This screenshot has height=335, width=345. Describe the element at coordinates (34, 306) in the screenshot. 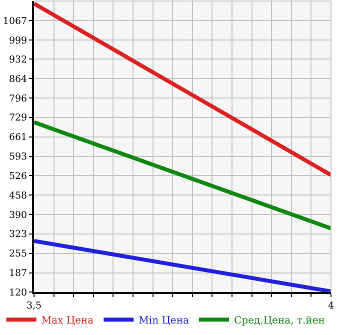

I see `x-tick-label: 3,5` at that location.